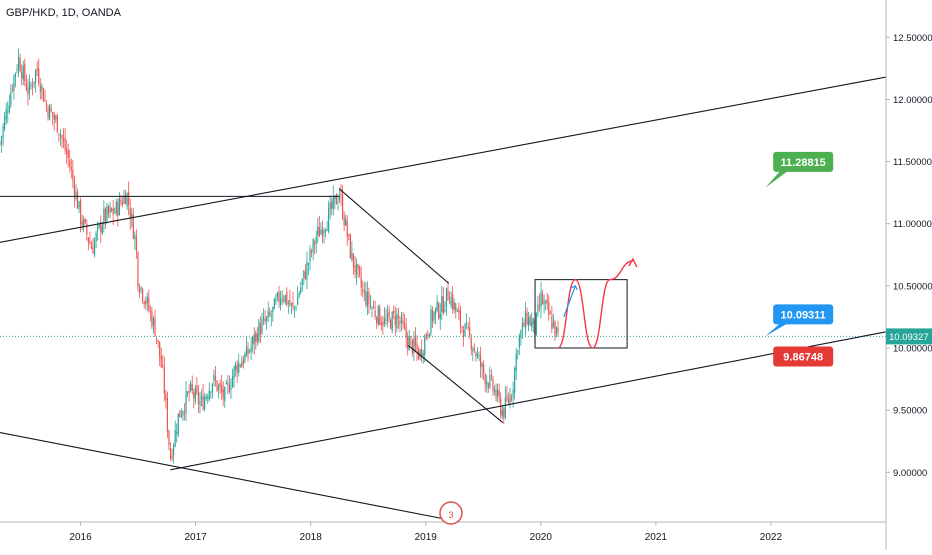 This screenshot has height=555, width=932. What do you see at coordinates (771, 537) in the screenshot?
I see `time-tick-label: 2022` at bounding box center [771, 537].